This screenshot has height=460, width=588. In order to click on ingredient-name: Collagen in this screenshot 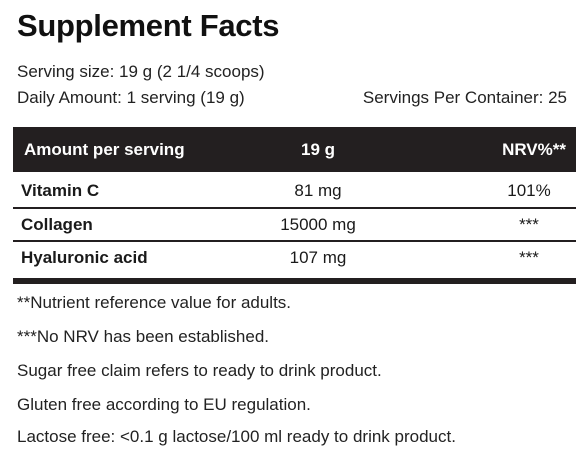, I will do `click(57, 224)`.